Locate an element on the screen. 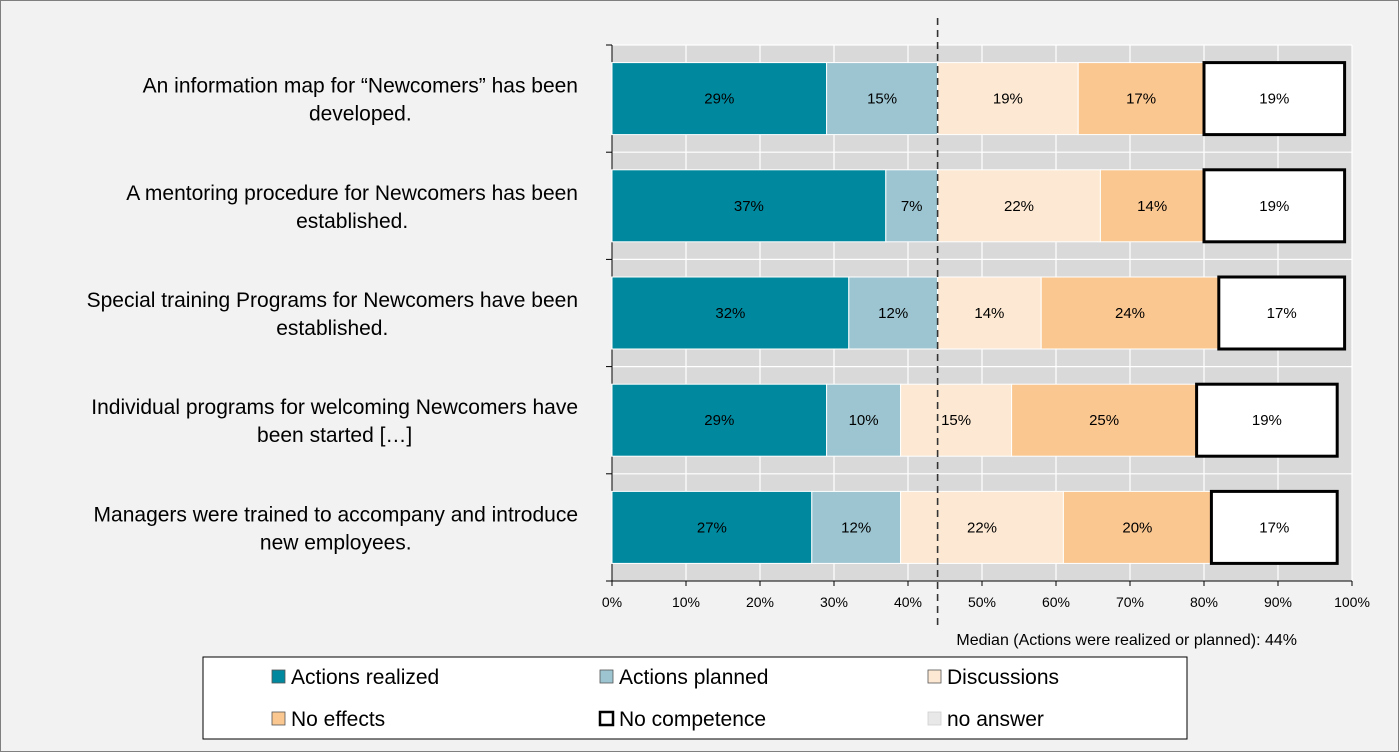 The image size is (1399, 752). legend-label: No competence is located at coordinates (692, 719).